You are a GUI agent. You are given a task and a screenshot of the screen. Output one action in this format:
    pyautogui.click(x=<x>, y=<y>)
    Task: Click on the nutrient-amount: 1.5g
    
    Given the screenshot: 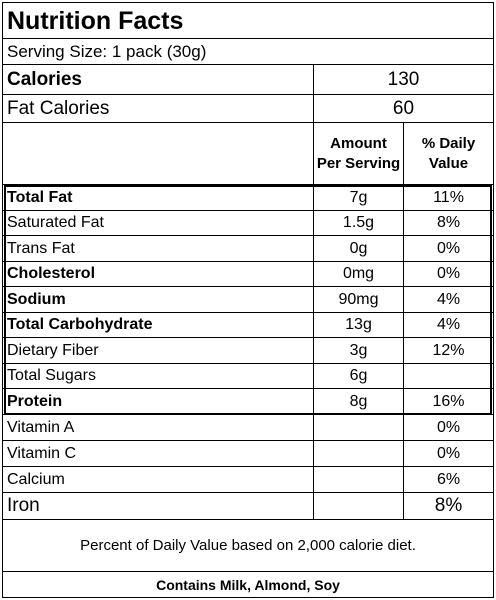 What is the action you would take?
    pyautogui.click(x=359, y=223)
    